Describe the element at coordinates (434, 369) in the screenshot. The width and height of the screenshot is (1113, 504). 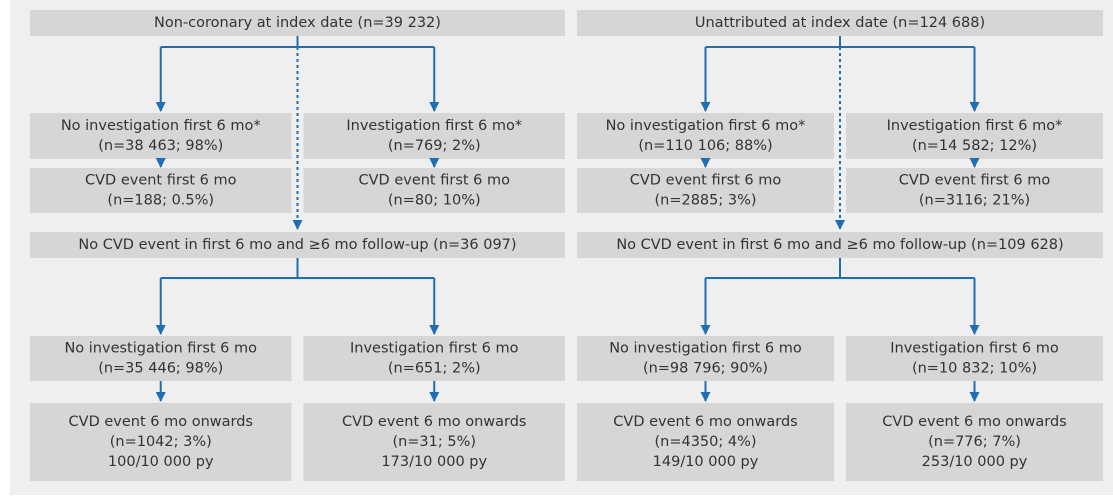
I see `group-box-text: (n=651; 2%)` at that location.